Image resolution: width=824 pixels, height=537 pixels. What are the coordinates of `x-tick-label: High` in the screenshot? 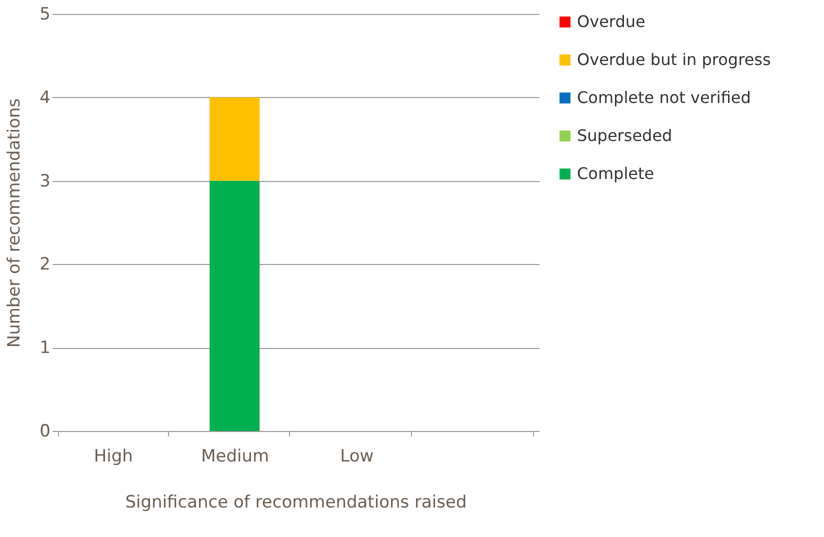 It's located at (113, 456).